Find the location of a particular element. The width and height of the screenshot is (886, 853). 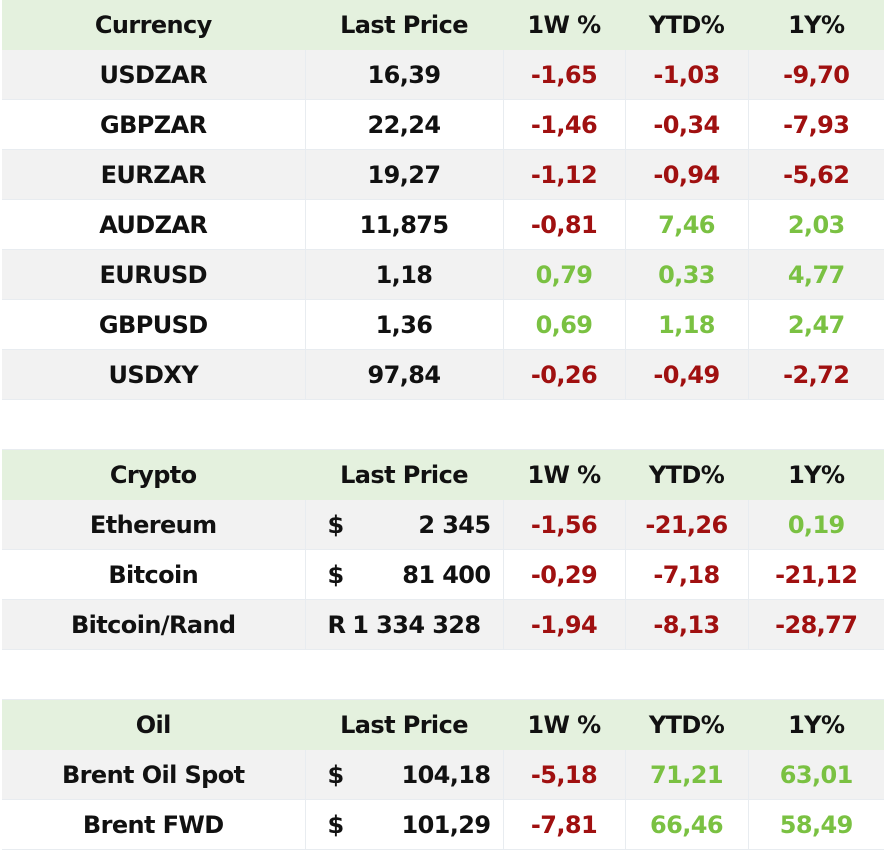

change-1w: -0,81 is located at coordinates (564, 224).